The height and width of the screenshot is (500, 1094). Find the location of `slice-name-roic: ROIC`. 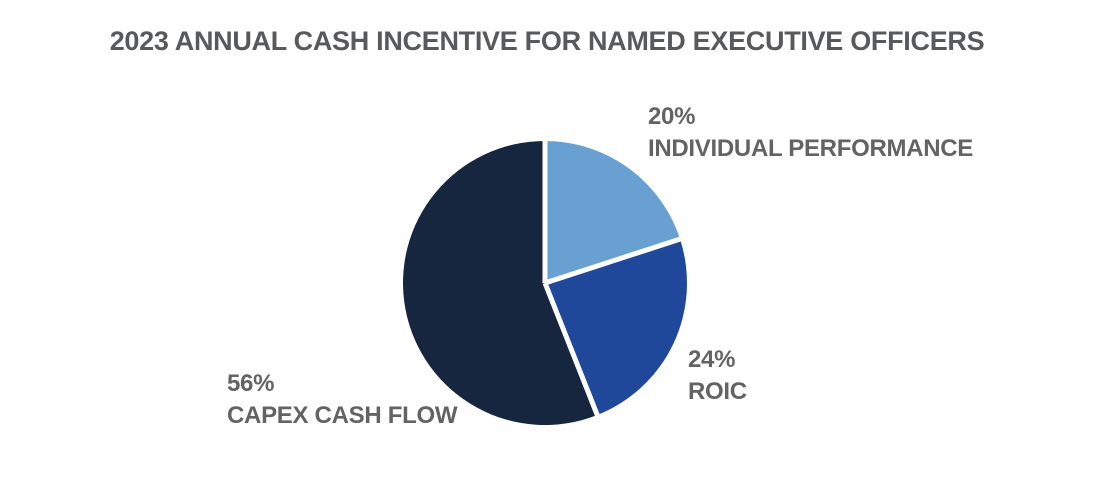

slice-name-roic: ROIC is located at coordinates (717, 391).